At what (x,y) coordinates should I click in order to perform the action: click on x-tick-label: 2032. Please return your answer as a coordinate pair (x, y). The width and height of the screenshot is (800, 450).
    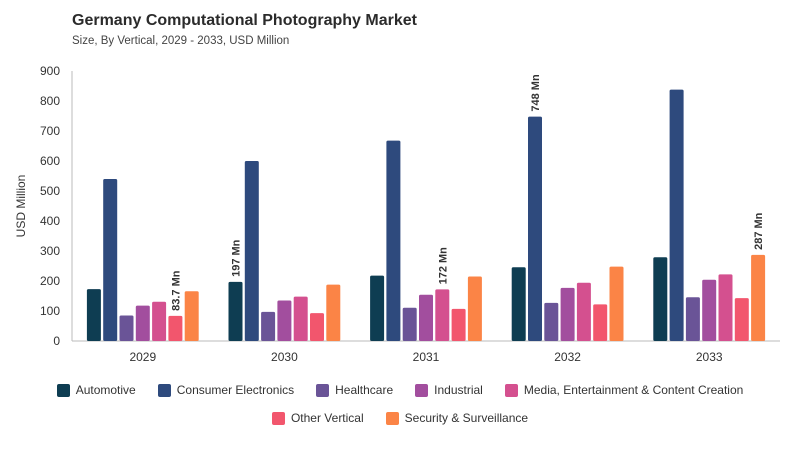
    Looking at the image, I should click on (567, 357).